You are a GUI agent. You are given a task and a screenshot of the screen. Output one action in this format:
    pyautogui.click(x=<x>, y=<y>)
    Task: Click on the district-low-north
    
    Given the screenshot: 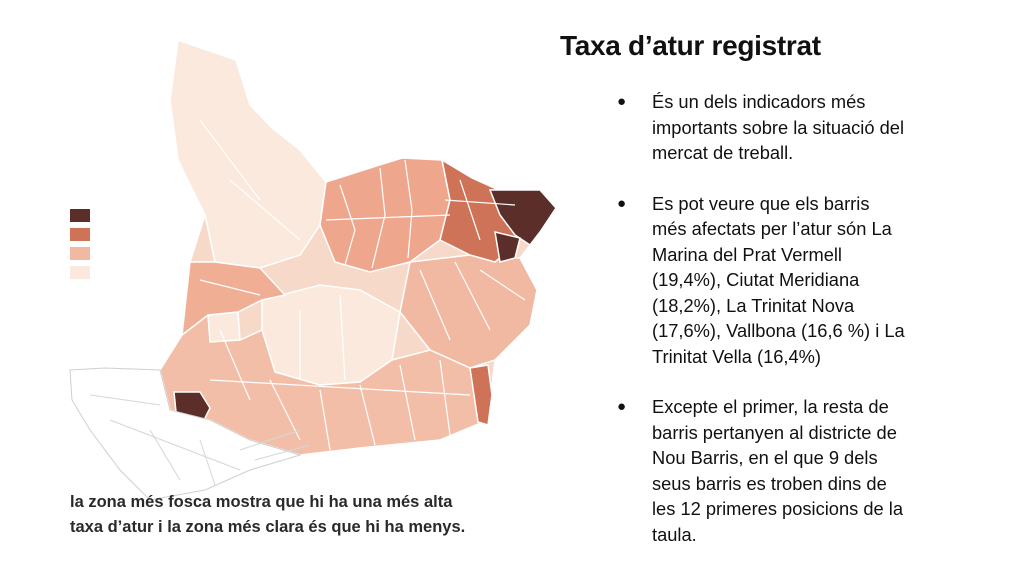 What is the action you would take?
    pyautogui.click(x=248, y=153)
    